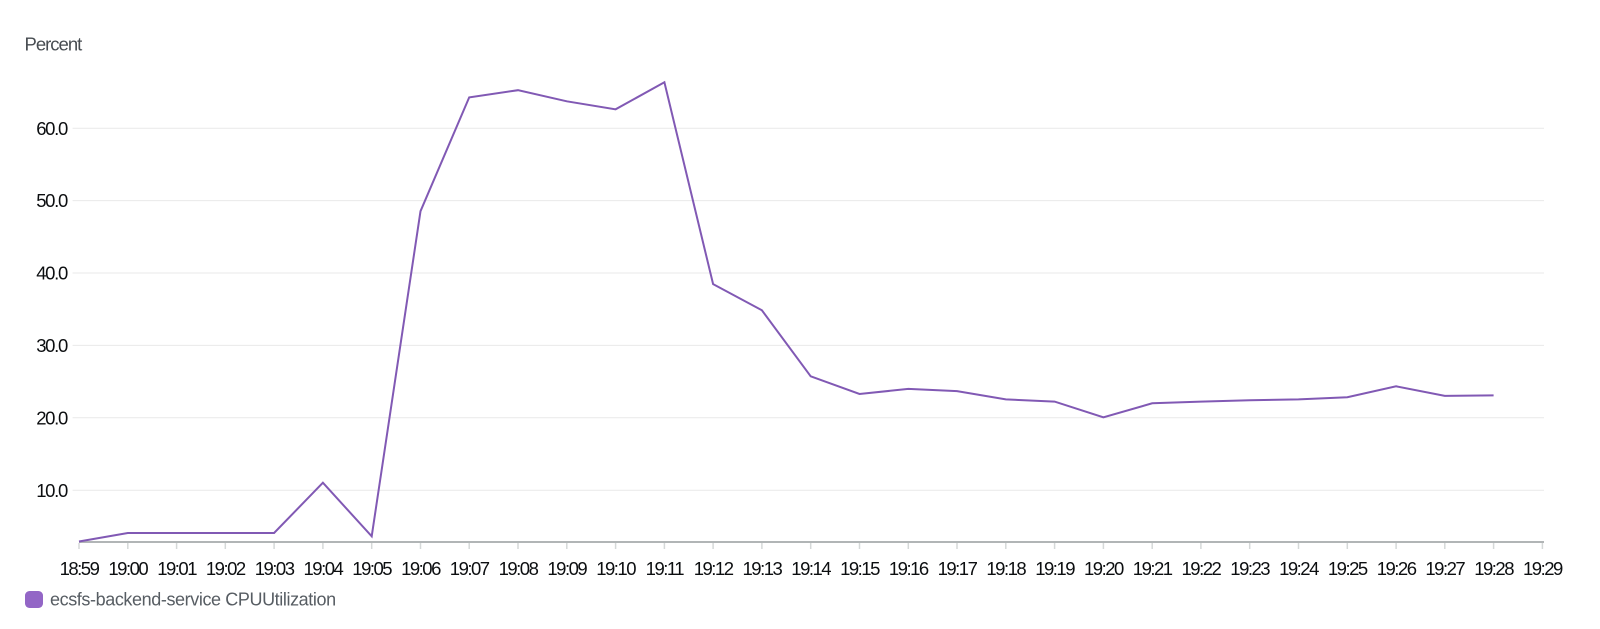  Describe the element at coordinates (1202, 568) in the screenshot. I see `svg-text: 19:22` at that location.